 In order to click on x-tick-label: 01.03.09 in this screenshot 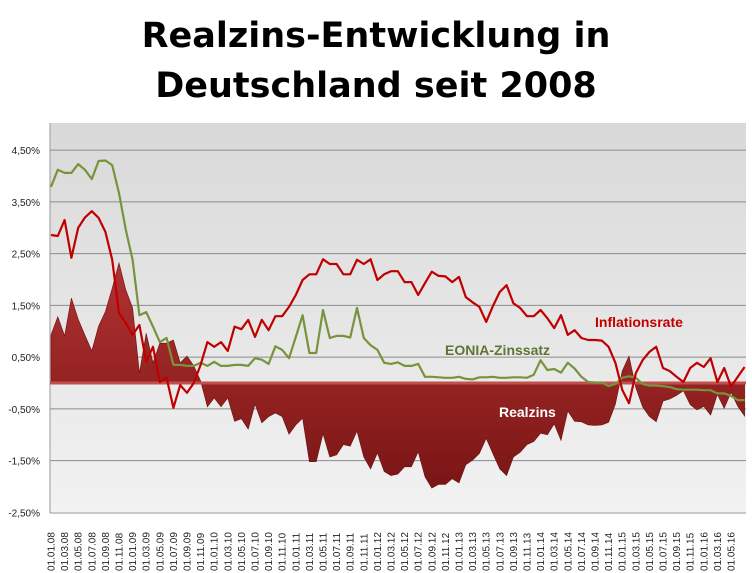, I will do `click(147, 551)`.